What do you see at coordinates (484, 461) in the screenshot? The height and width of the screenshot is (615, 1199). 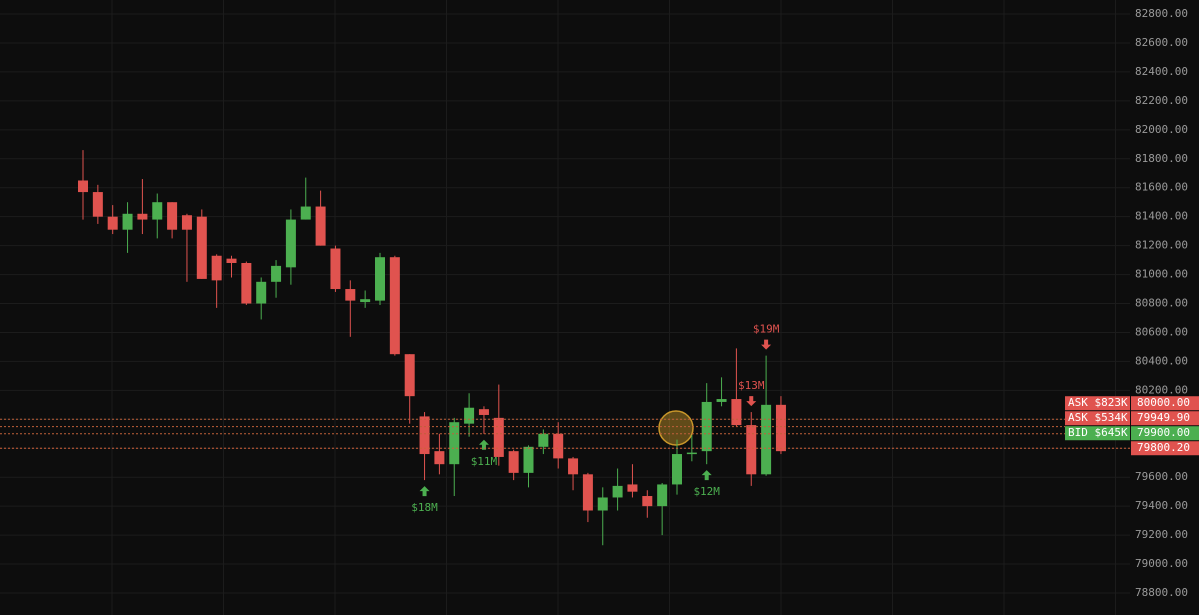 I see `marker-label: $11M` at bounding box center [484, 461].